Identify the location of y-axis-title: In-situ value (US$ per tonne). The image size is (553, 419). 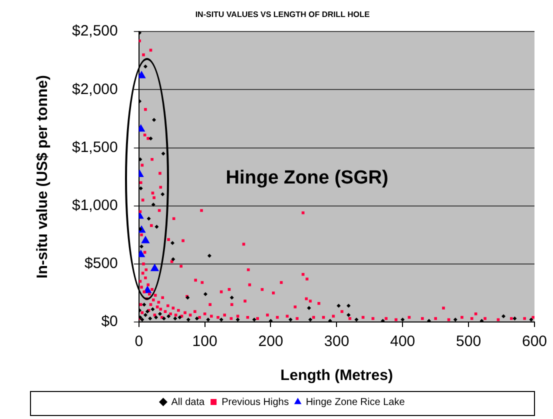
(43, 176).